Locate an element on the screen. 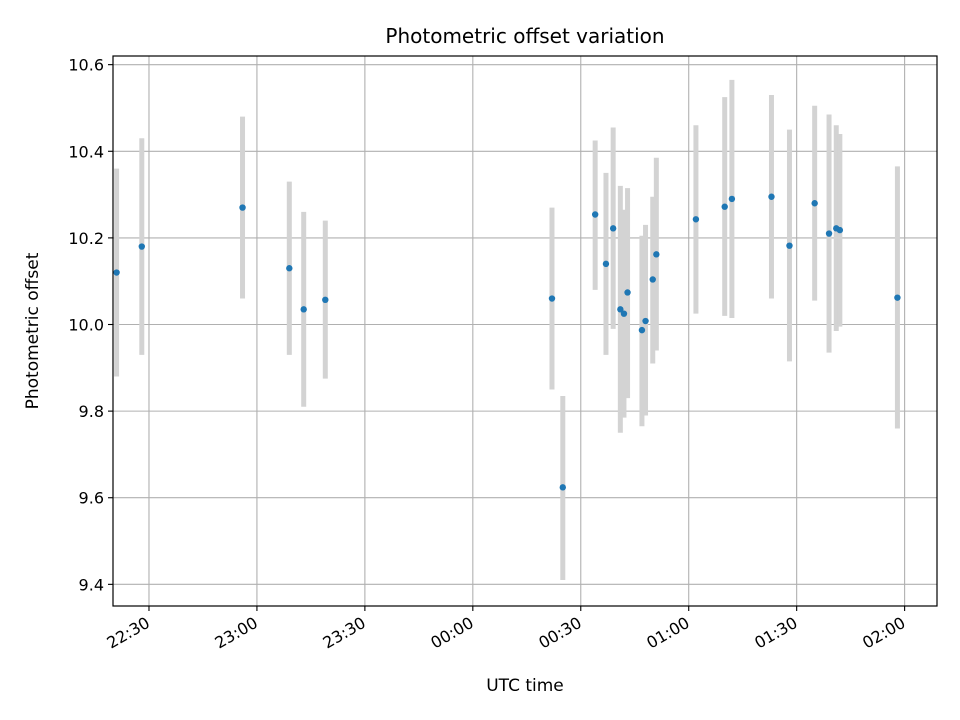  y-tick-label: 9.4 is located at coordinates (91, 584).